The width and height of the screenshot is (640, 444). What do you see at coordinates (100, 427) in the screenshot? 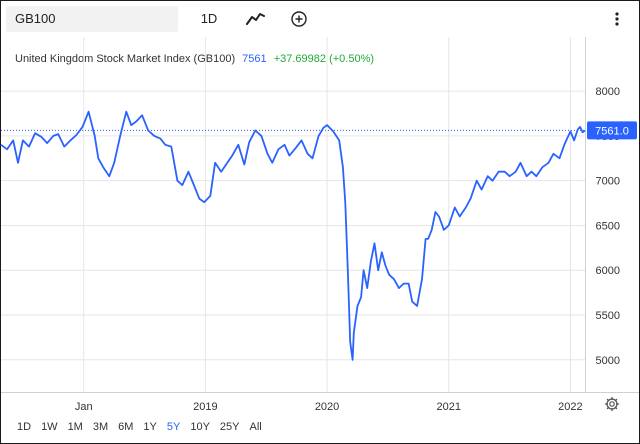
I see `range-button-3m: 3M` at bounding box center [100, 427].